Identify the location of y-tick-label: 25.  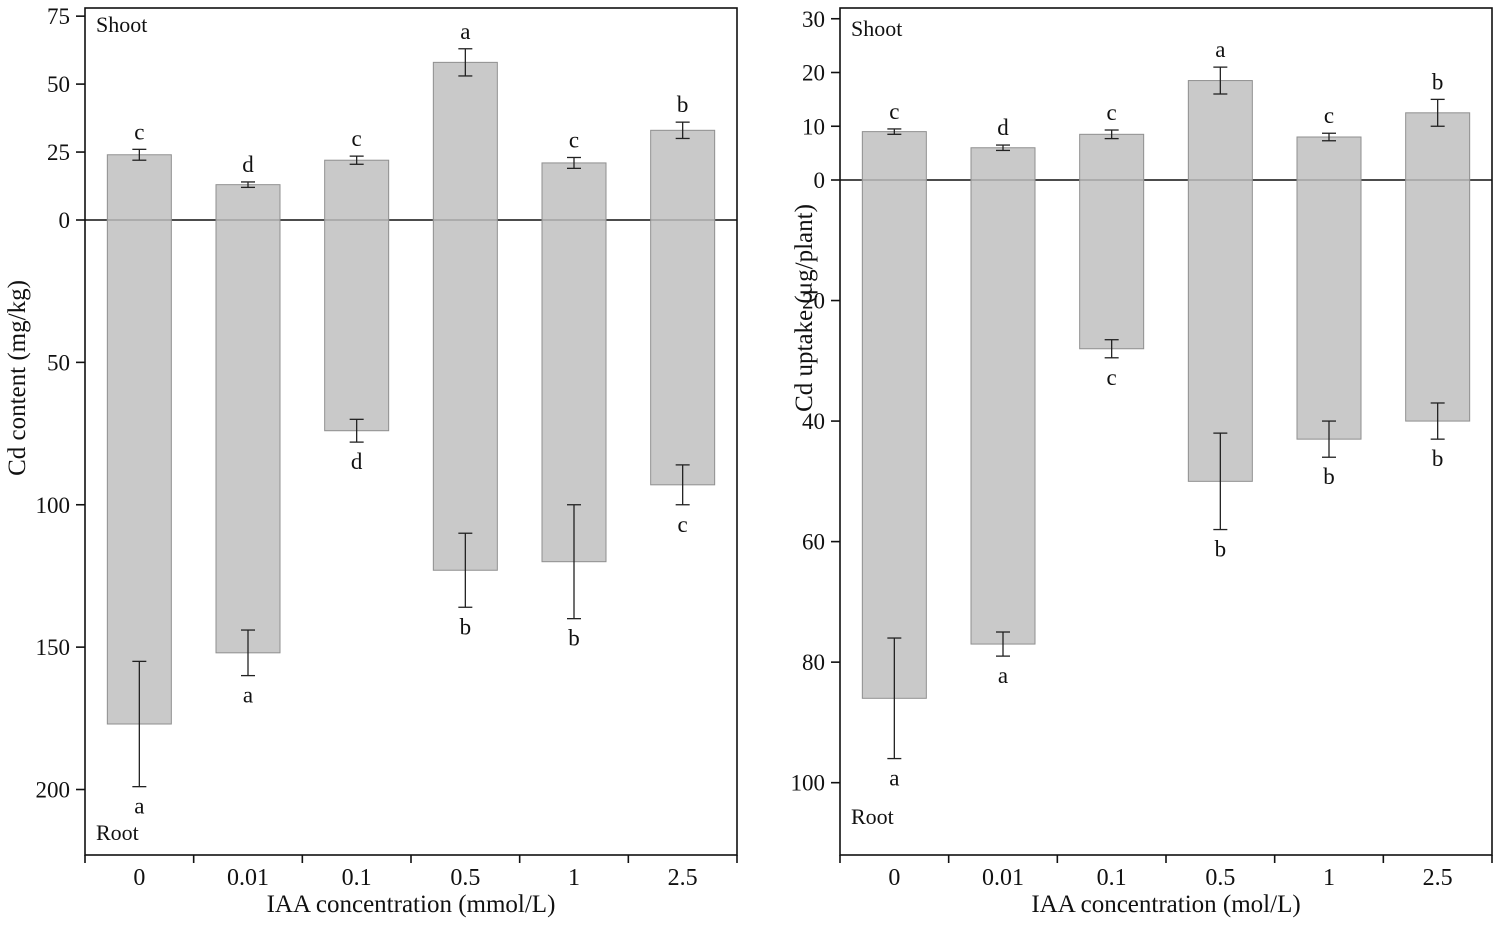
(58, 152).